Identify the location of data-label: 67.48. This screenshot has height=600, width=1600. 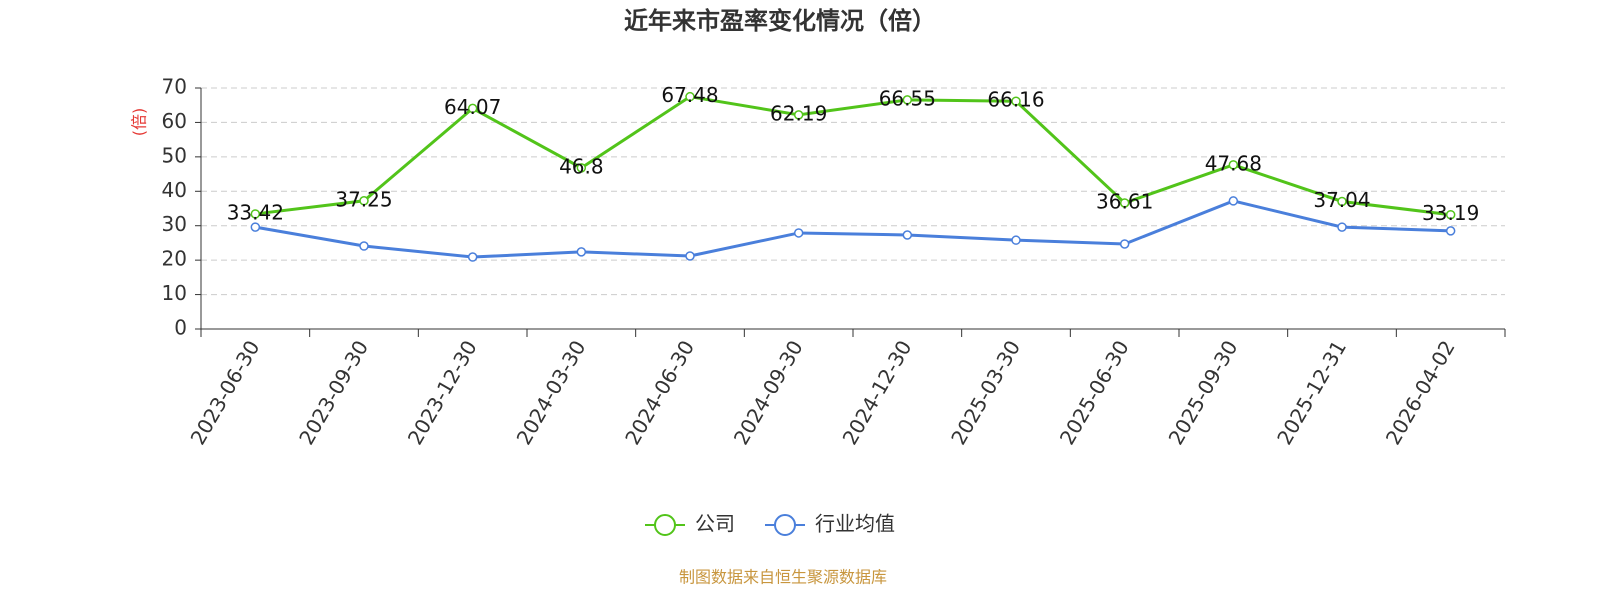
(689, 95).